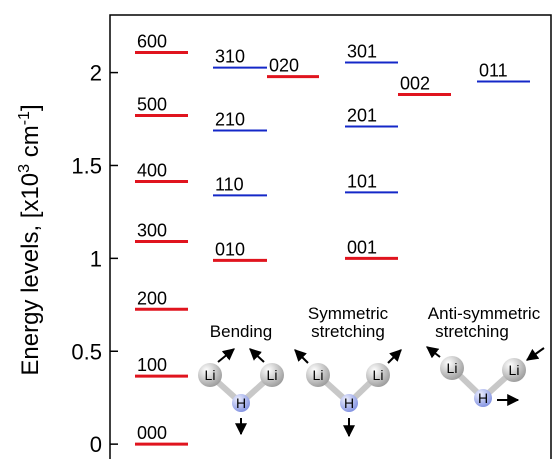  Describe the element at coordinates (362, 181) in the screenshot. I see `level-label: 101` at that location.